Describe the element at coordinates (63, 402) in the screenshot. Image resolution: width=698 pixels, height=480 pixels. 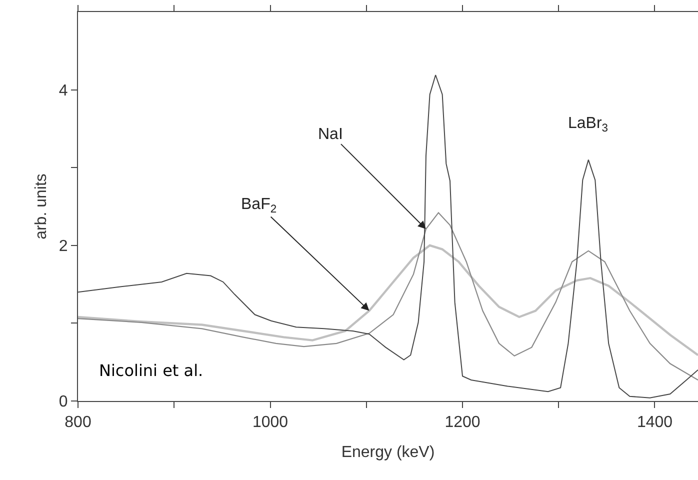
I see `y-tick-label: 0` at that location.